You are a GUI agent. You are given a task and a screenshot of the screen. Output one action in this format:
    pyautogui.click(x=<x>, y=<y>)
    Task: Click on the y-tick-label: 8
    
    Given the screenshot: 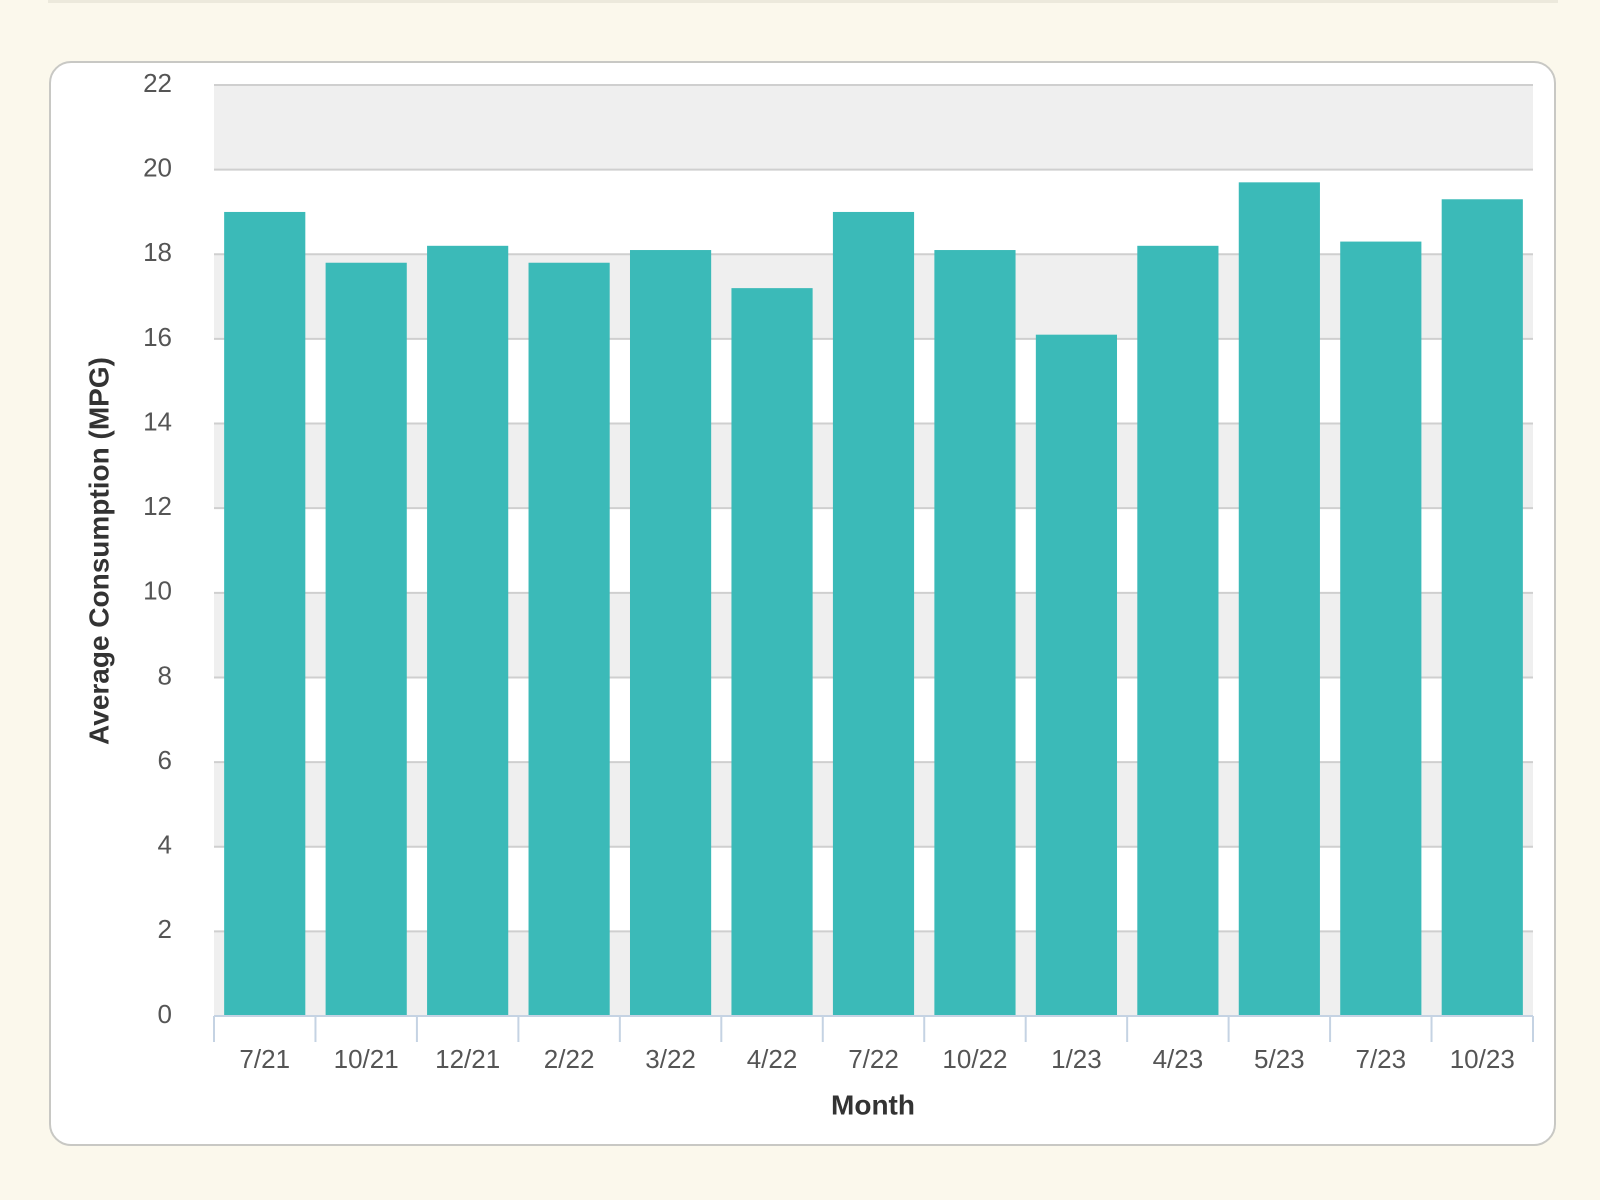 What is the action you would take?
    pyautogui.click(x=165, y=675)
    